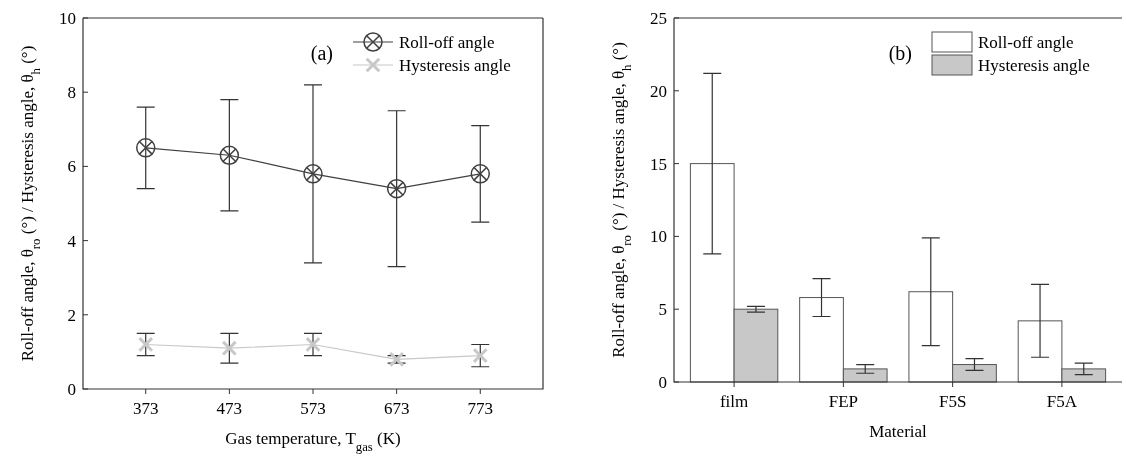 The height and width of the screenshot is (461, 1127). Describe the element at coordinates (71, 93) in the screenshot. I see `y-tick-label: 8` at that location.